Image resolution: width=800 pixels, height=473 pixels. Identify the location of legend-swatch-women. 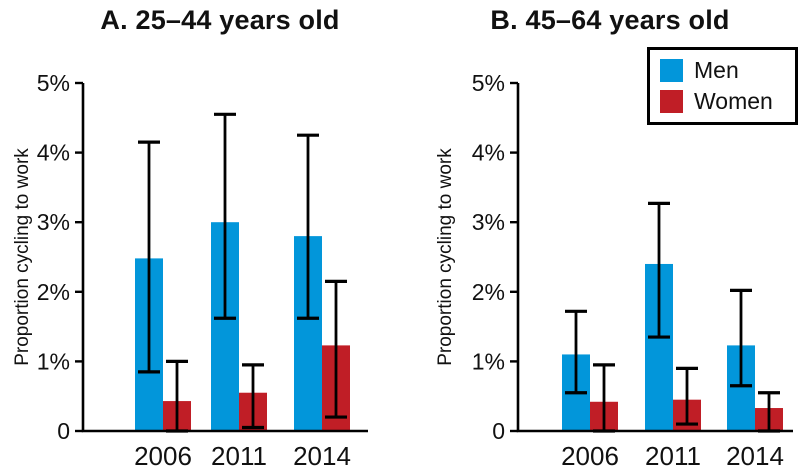
(671, 101).